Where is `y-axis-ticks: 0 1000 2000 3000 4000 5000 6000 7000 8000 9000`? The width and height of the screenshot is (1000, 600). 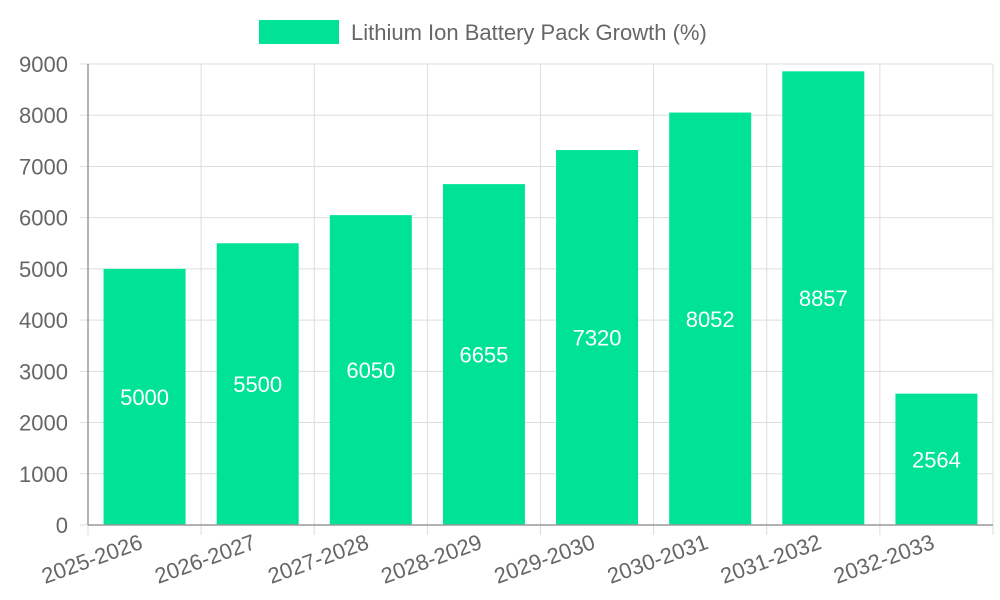
y-axis-ticks: 0 1000 2000 3000 4000 5000 6000 7000 8000 9000 is located at coordinates (43, 295).